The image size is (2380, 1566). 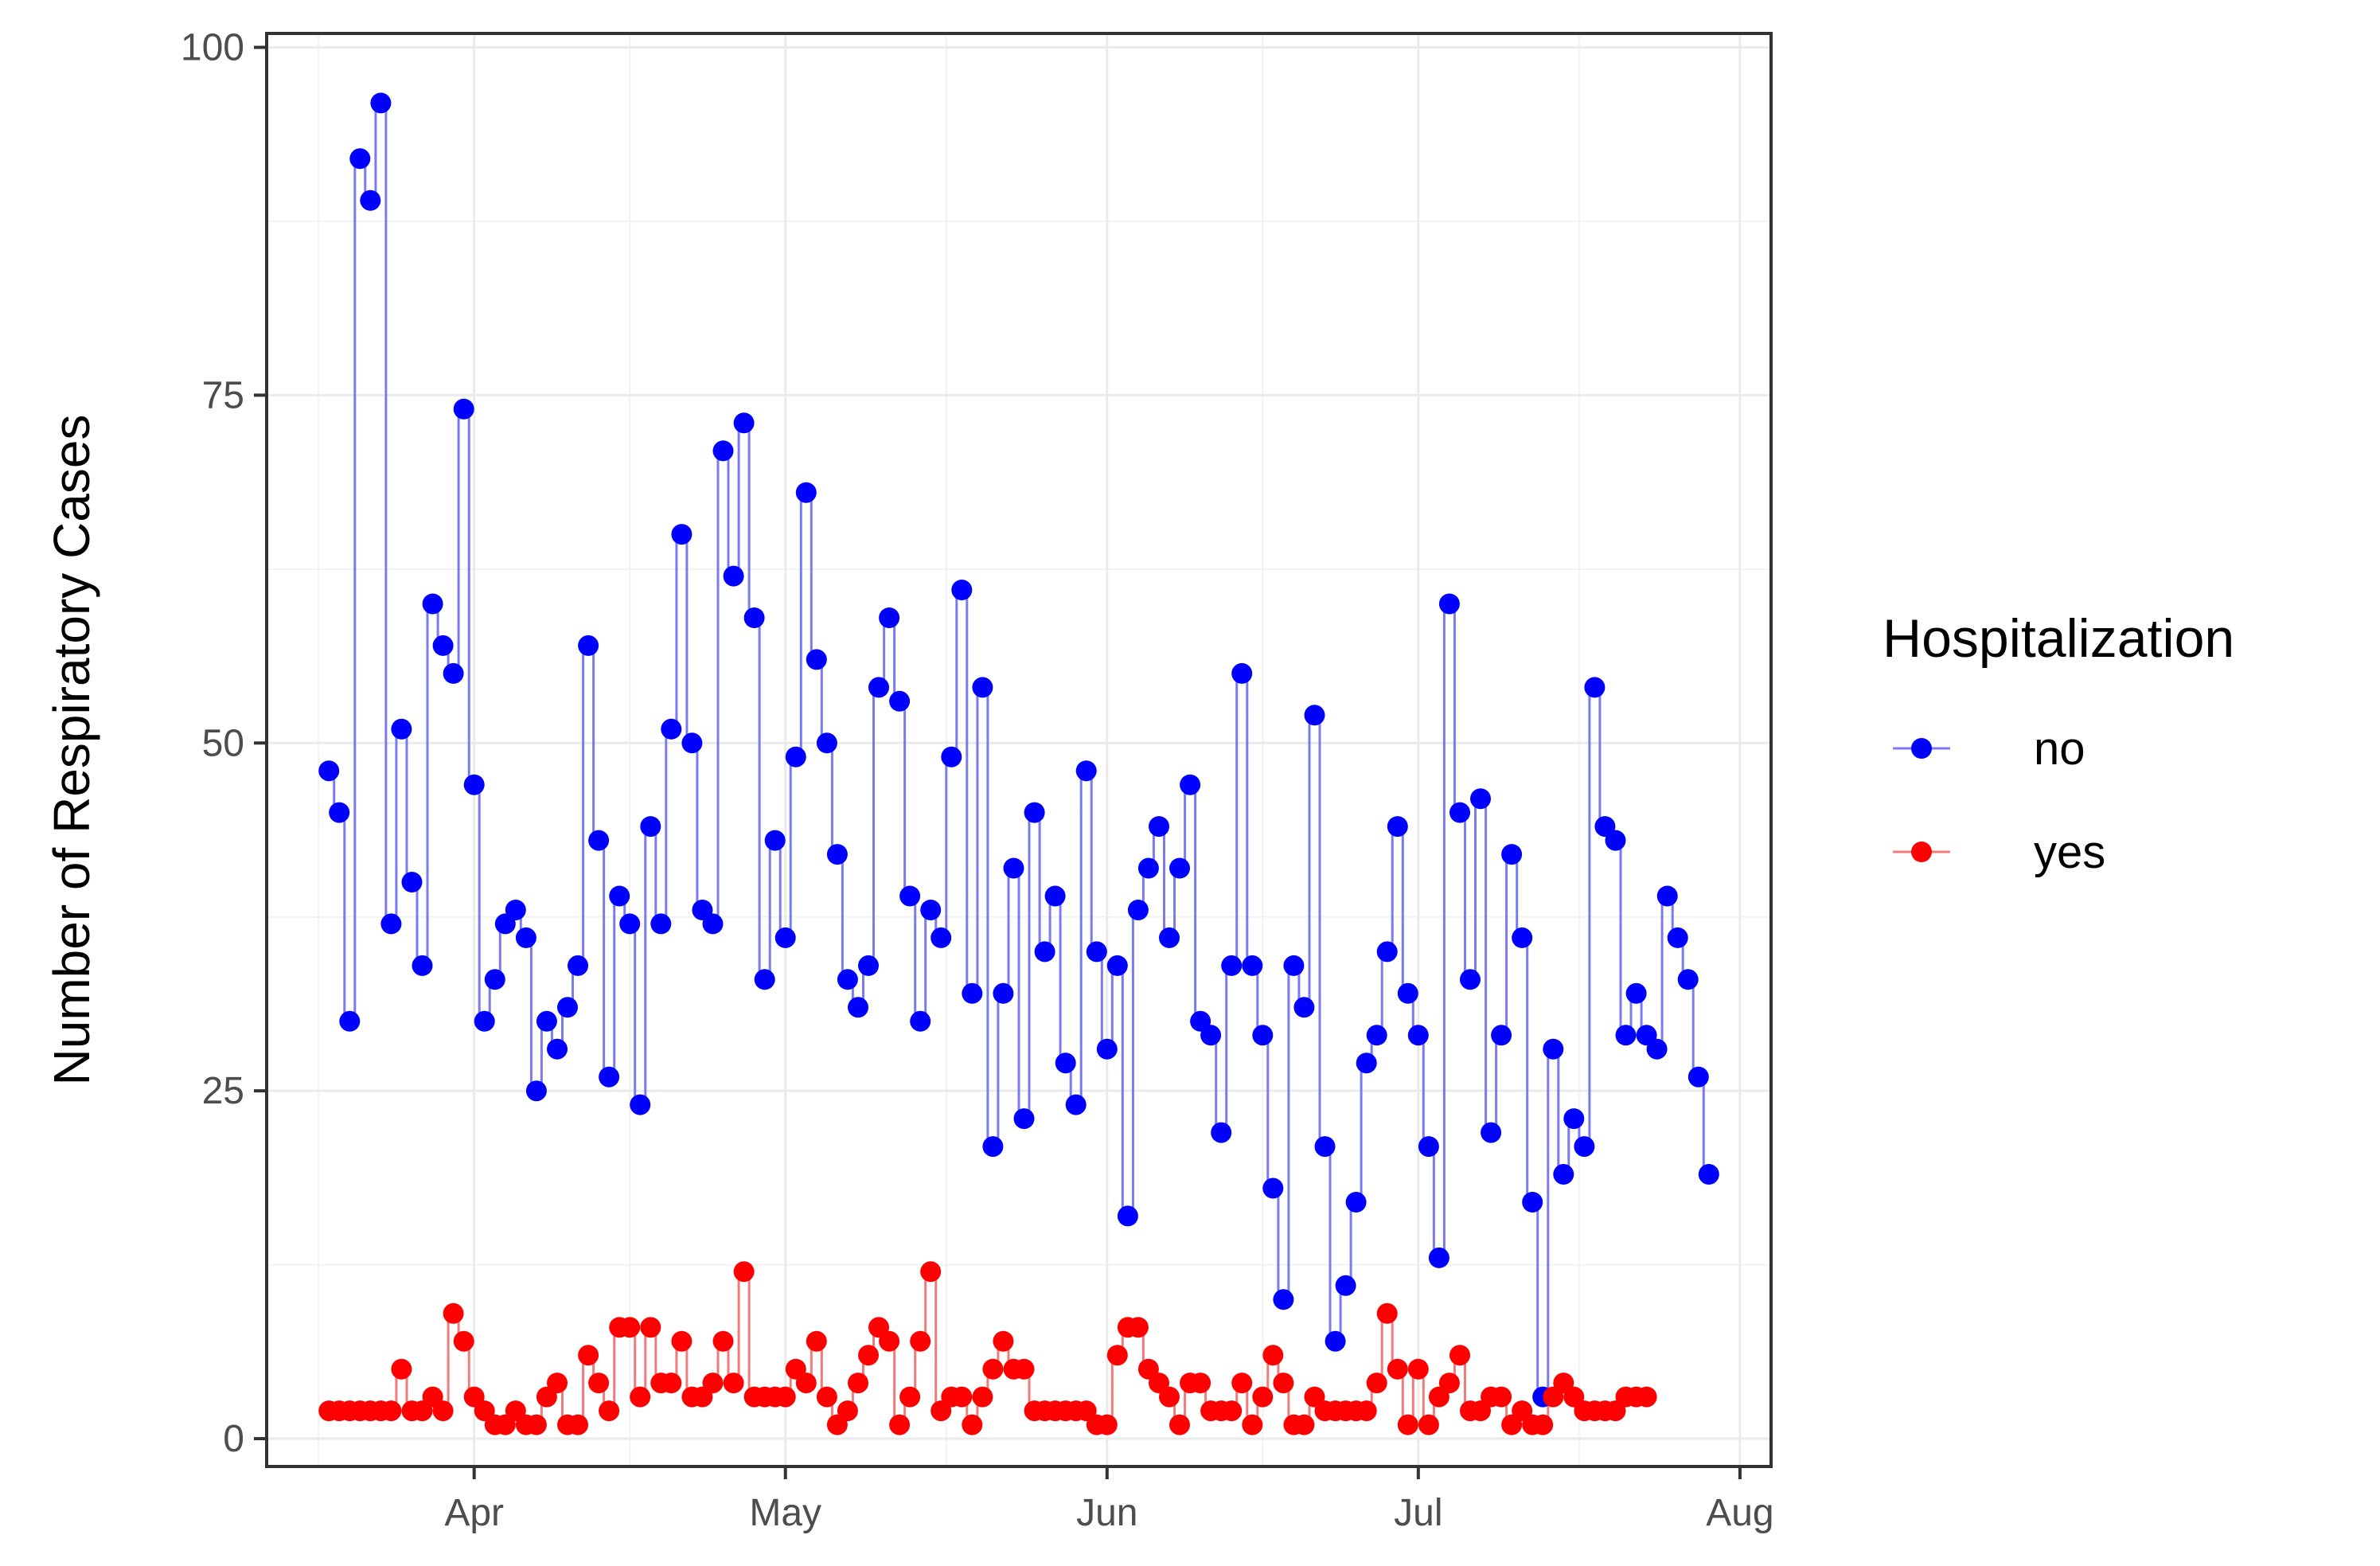 What do you see at coordinates (223, 743) in the screenshot?
I see `y-tick-label: 50` at bounding box center [223, 743].